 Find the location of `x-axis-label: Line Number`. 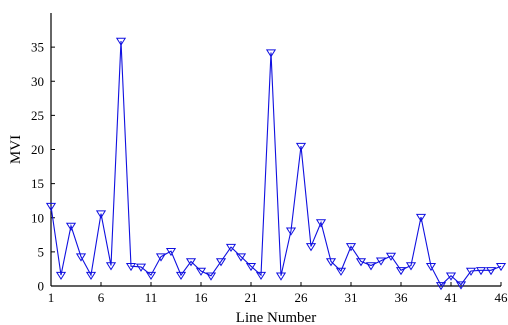

x-axis-label: Line Number is located at coordinates (276, 317).